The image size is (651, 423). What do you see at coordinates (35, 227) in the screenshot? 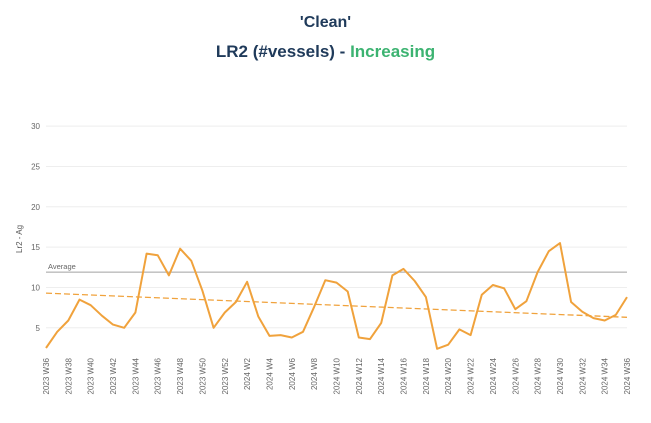
I see `y-axis-ticks: 5 10 15 20 25 30` at bounding box center [35, 227].